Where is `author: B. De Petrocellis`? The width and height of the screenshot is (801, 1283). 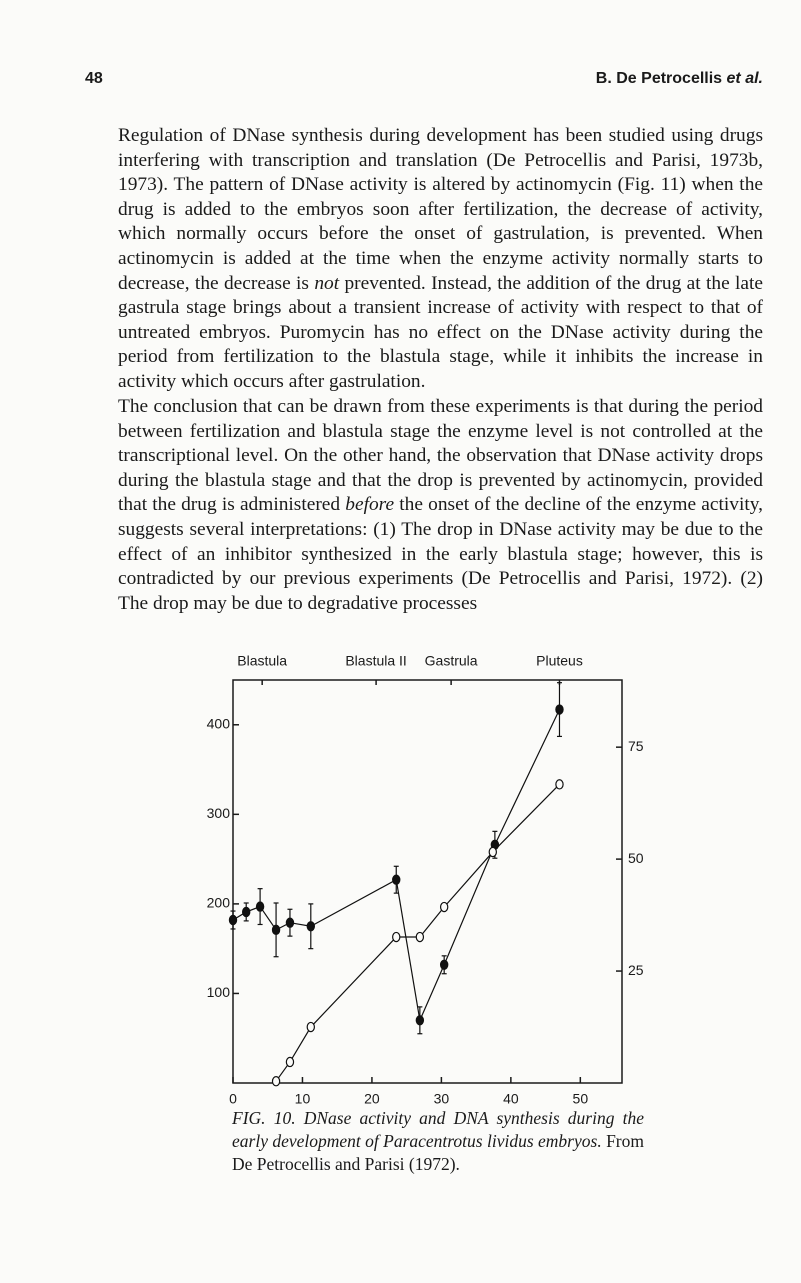
author: B. De Petrocellis is located at coordinates (659, 78).